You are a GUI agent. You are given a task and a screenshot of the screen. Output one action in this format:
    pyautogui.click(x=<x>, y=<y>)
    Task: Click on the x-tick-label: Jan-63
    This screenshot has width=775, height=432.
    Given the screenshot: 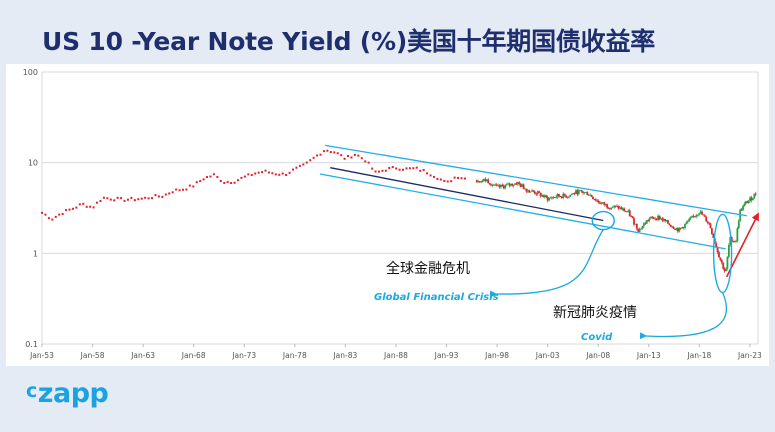 What is the action you would take?
    pyautogui.click(x=142, y=355)
    